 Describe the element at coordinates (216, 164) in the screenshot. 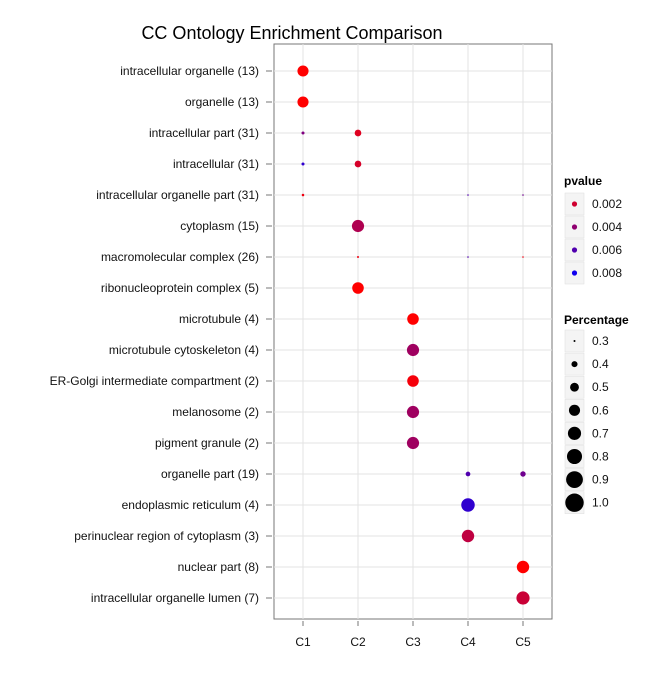

I see `y-tick-label: intracellular (31)` at that location.